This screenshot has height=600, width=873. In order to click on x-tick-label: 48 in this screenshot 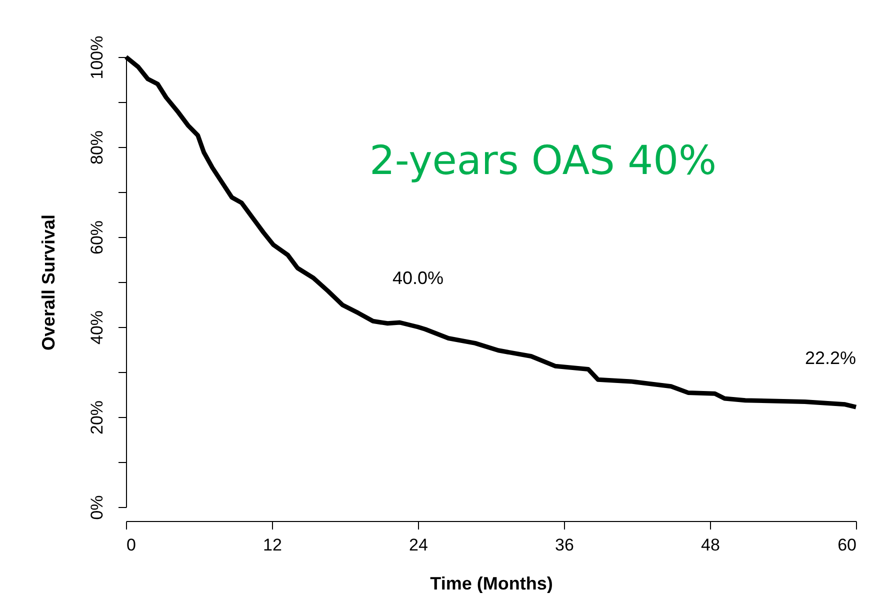, I will do `click(710, 545)`.